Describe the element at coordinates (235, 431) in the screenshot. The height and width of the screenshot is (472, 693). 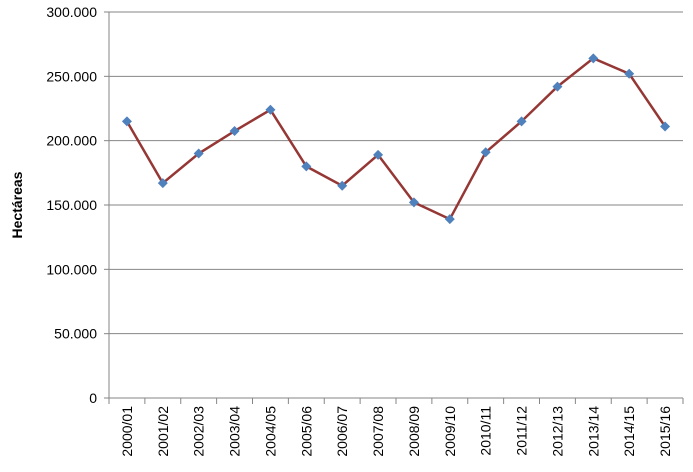
I see `x-tick-label: 2003/04` at that location.